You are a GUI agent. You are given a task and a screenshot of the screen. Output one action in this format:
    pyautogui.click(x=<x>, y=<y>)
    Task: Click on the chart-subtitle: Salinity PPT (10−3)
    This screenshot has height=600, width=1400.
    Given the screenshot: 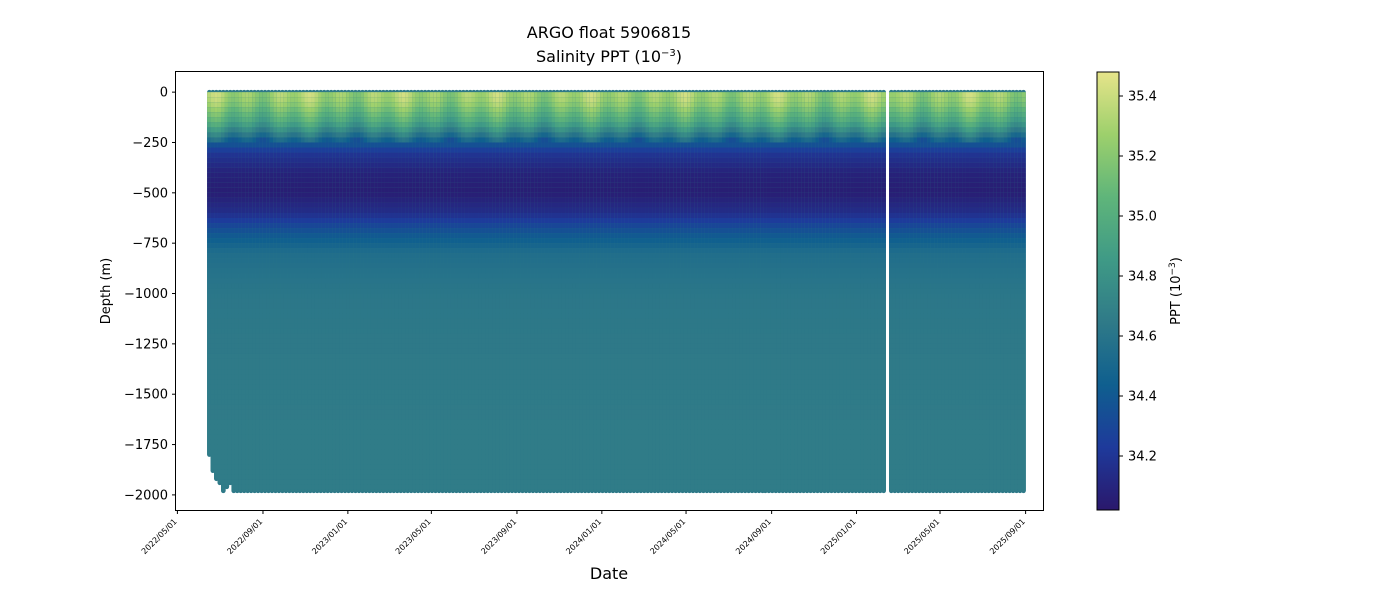 What is the action you would take?
    pyautogui.click(x=609, y=56)
    